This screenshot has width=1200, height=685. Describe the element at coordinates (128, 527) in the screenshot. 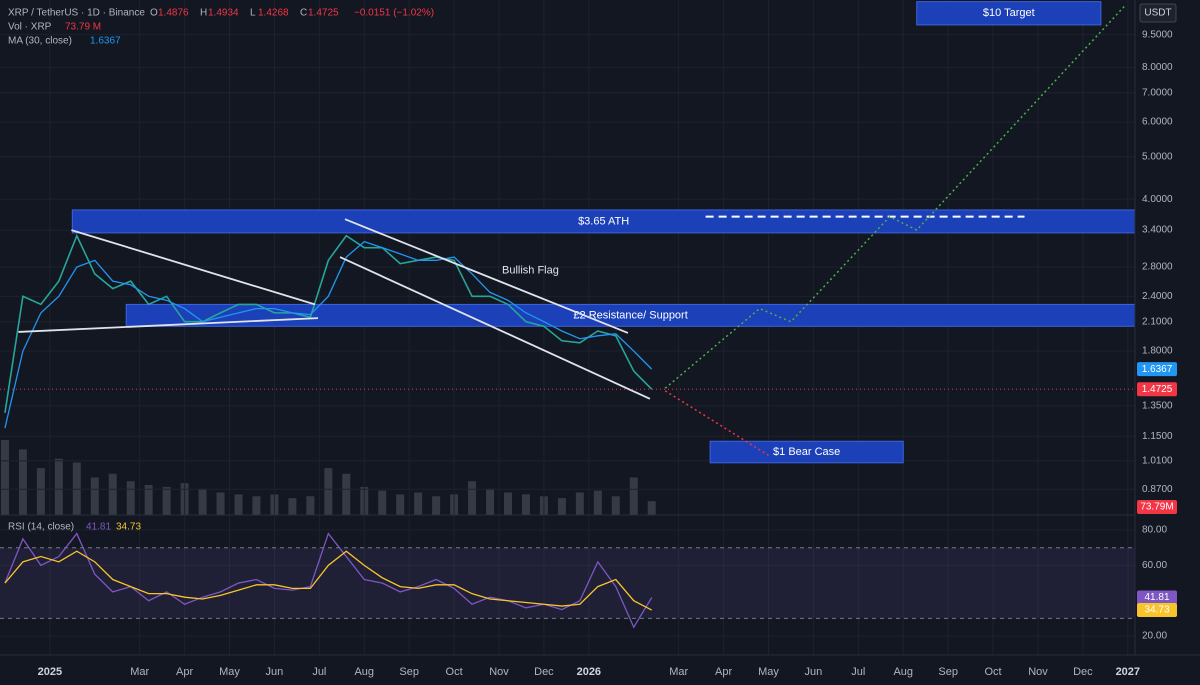

I see `rsi-ma-value: 34.73` at that location.